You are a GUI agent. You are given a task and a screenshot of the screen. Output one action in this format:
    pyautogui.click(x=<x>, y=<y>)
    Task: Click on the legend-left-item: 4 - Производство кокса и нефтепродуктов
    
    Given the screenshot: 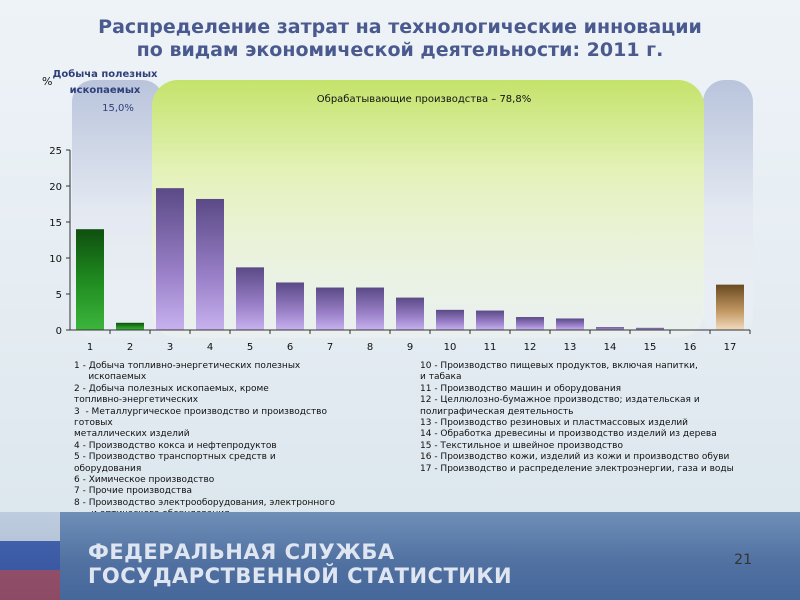 What is the action you would take?
    pyautogui.click(x=175, y=445)
    